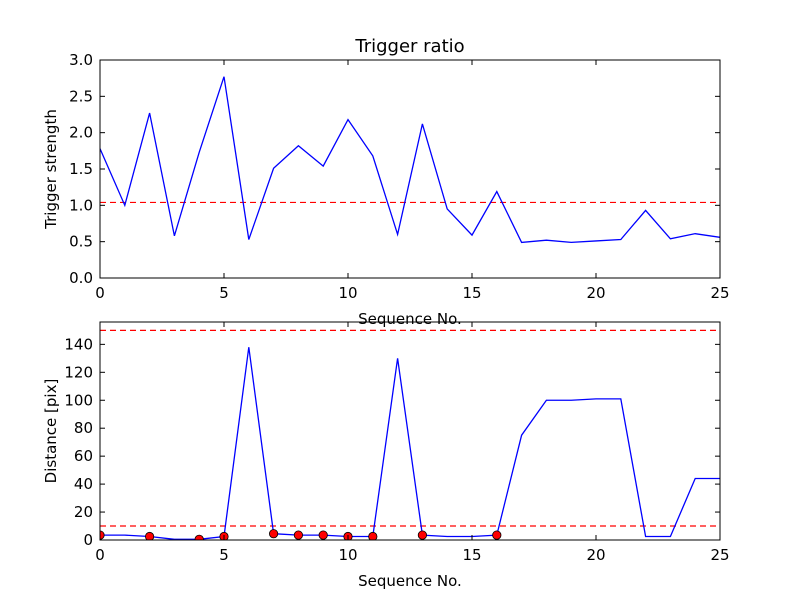 This screenshot has height=600, width=800. I want to click on chart1-xtick-label-5: 20, so click(595, 293).